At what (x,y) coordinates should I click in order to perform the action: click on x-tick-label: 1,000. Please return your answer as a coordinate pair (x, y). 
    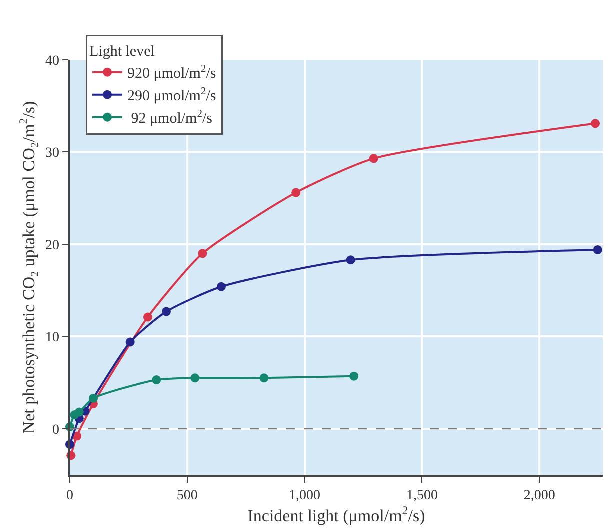
    Looking at the image, I should click on (305, 496).